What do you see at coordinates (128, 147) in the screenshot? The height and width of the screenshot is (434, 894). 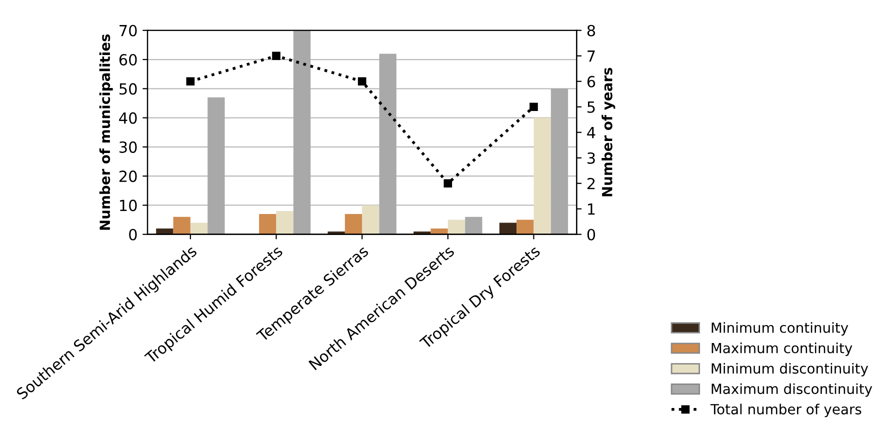 I see `y-tick-label: 30` at bounding box center [128, 147].